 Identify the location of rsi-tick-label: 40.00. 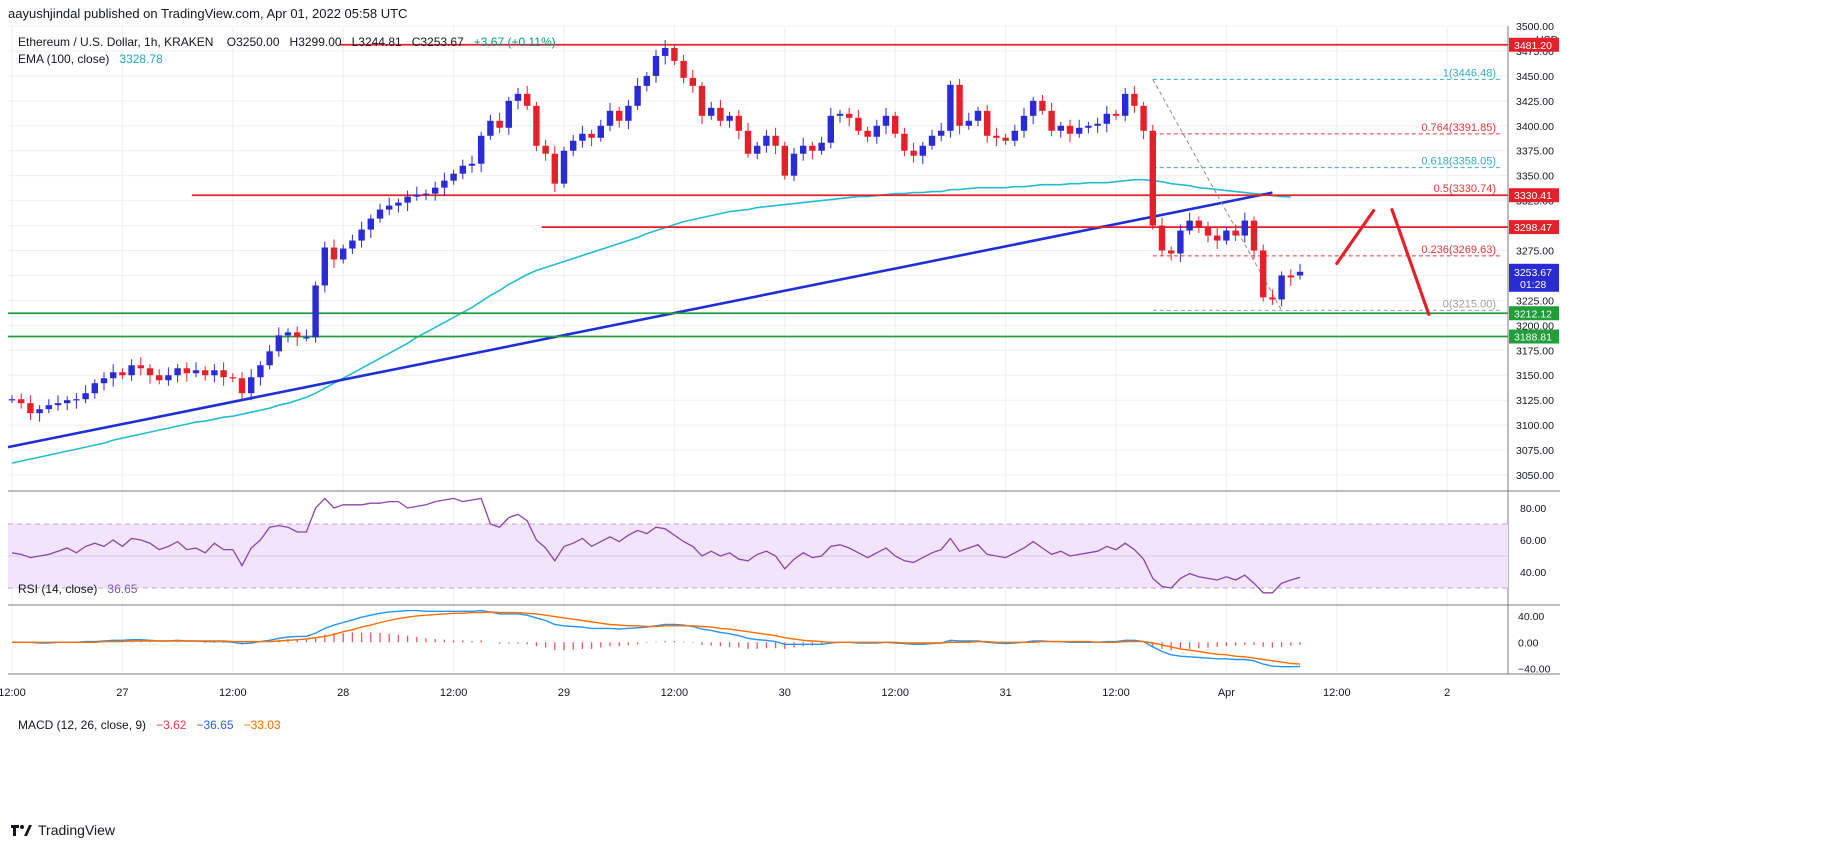
(1533, 573).